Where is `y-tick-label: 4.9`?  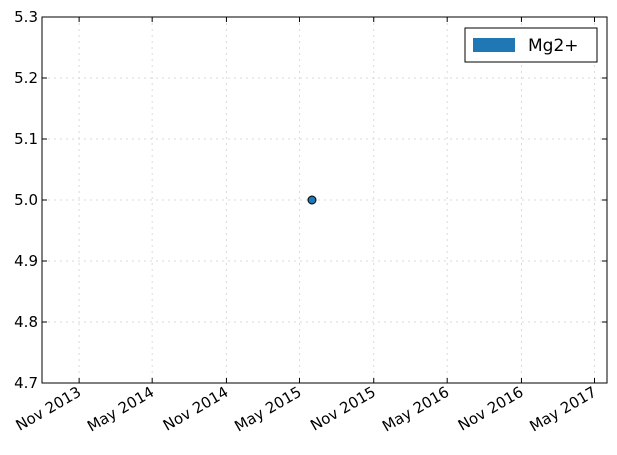 y-tick-label: 4.9 is located at coordinates (26, 261).